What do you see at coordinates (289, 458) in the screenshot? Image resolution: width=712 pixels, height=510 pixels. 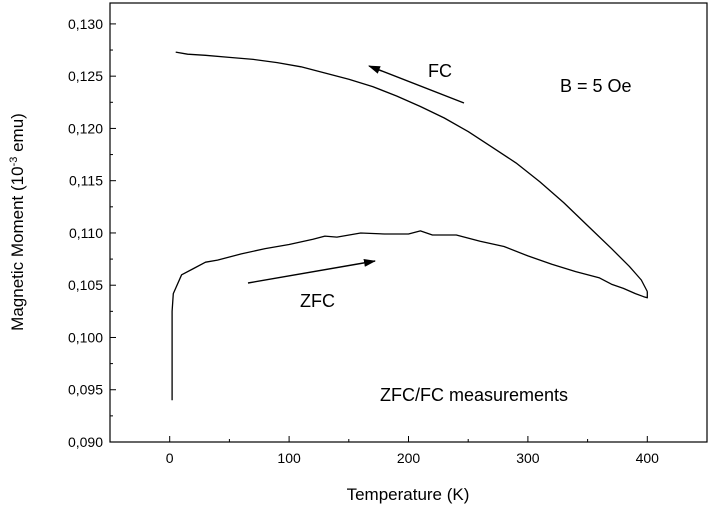 I see `x-tick-label: 100` at bounding box center [289, 458].